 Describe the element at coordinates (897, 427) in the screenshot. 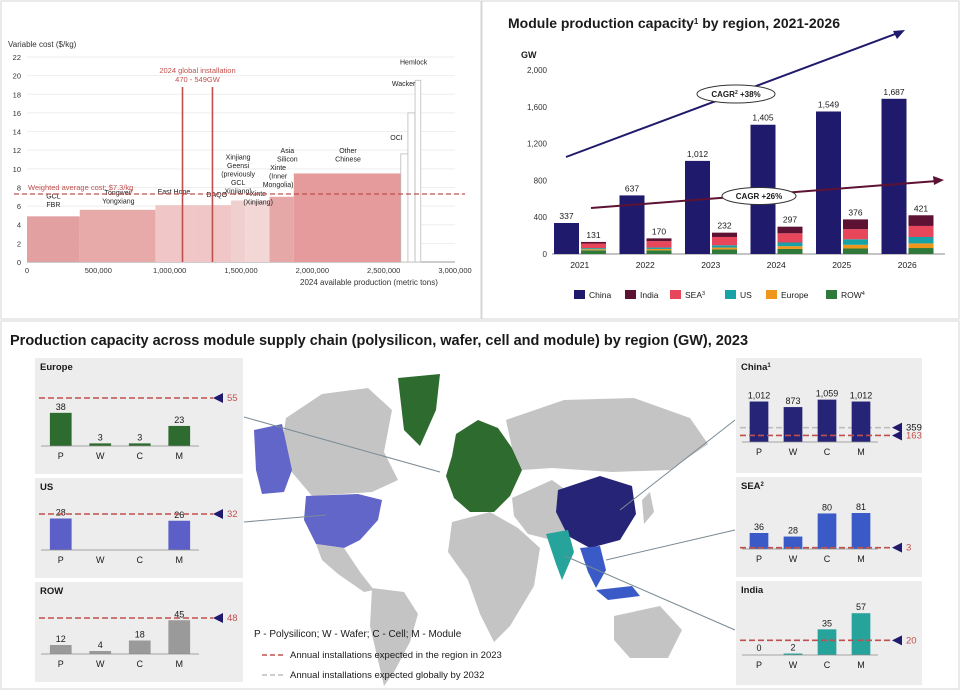

I see `global-marker-icon` at that location.